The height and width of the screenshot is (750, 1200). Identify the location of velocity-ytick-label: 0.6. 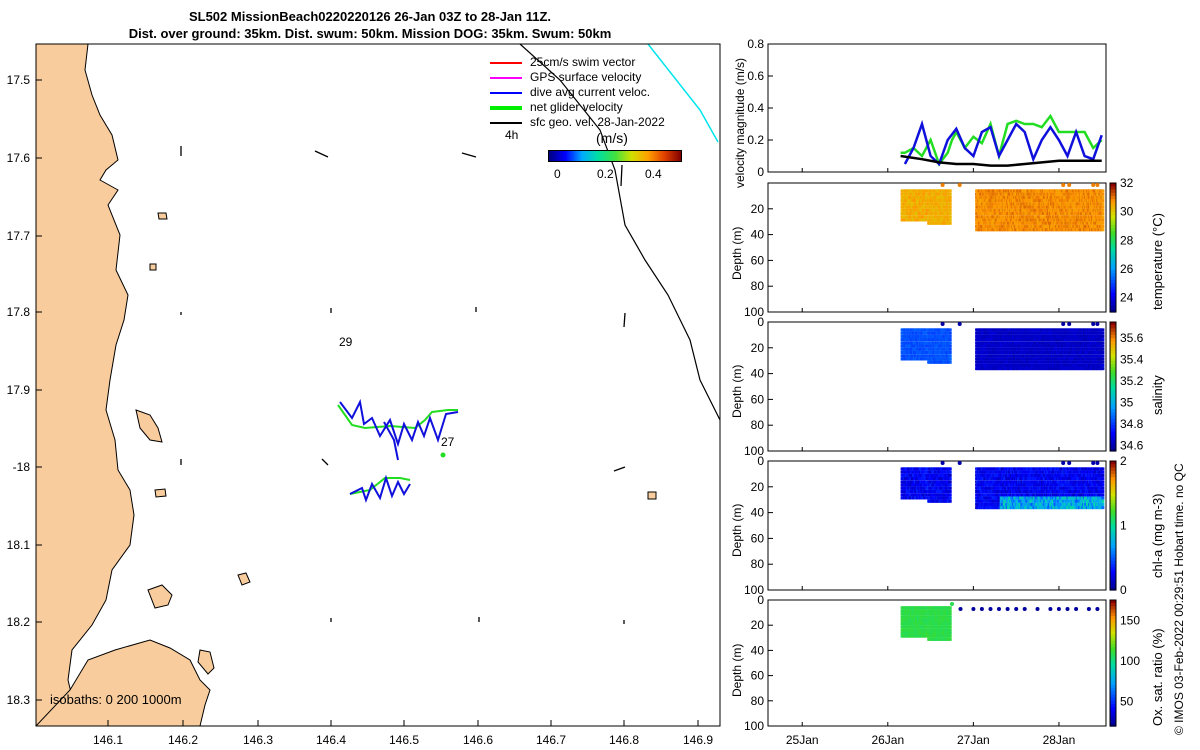
(755, 76).